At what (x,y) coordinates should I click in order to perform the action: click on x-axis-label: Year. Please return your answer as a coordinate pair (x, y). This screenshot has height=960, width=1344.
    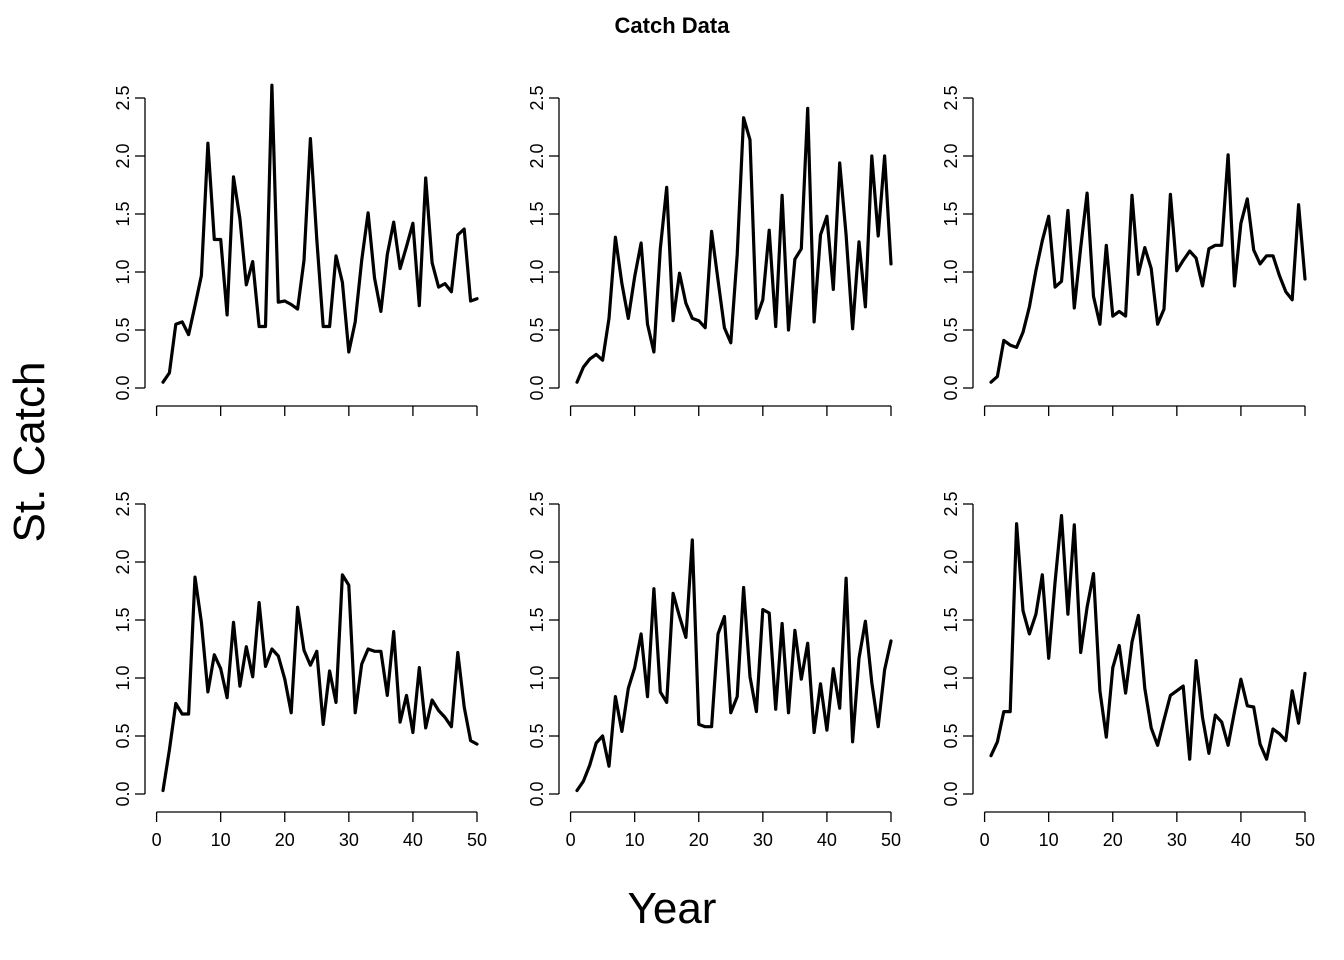
    Looking at the image, I should click on (672, 908).